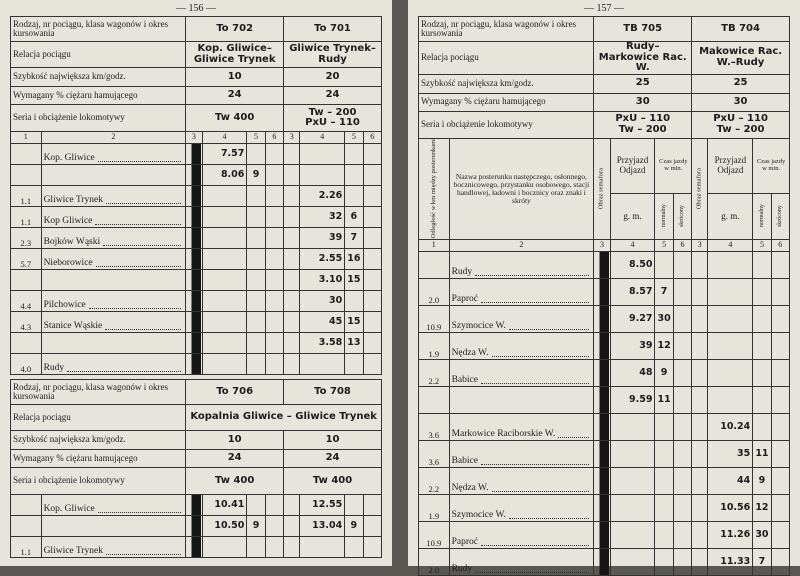  What do you see at coordinates (322, 505) in the screenshot?
I see `time: 12.55` at bounding box center [322, 505].